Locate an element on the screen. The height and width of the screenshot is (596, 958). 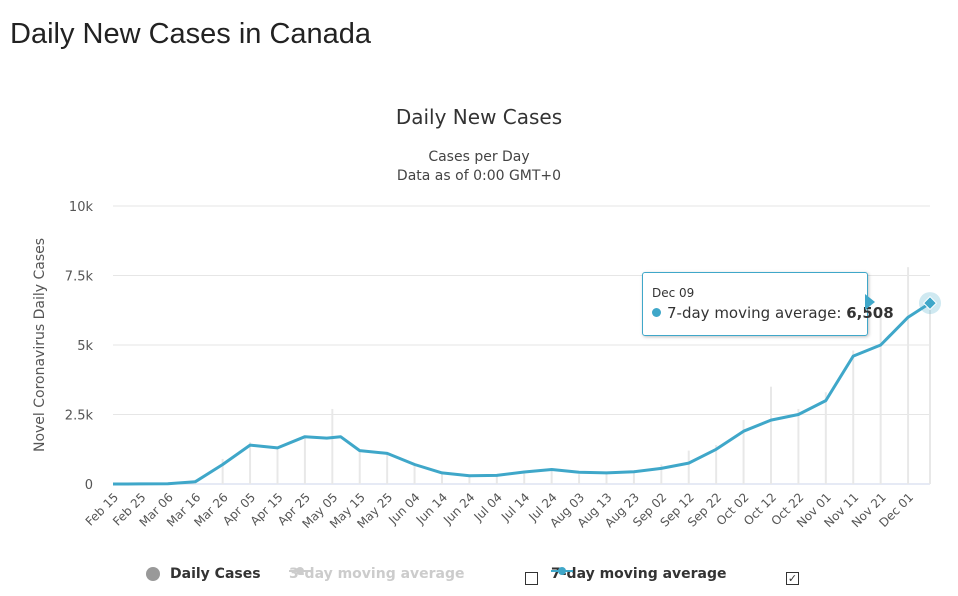
tooltip-series-name: 7-day moving average is located at coordinates (752, 313).